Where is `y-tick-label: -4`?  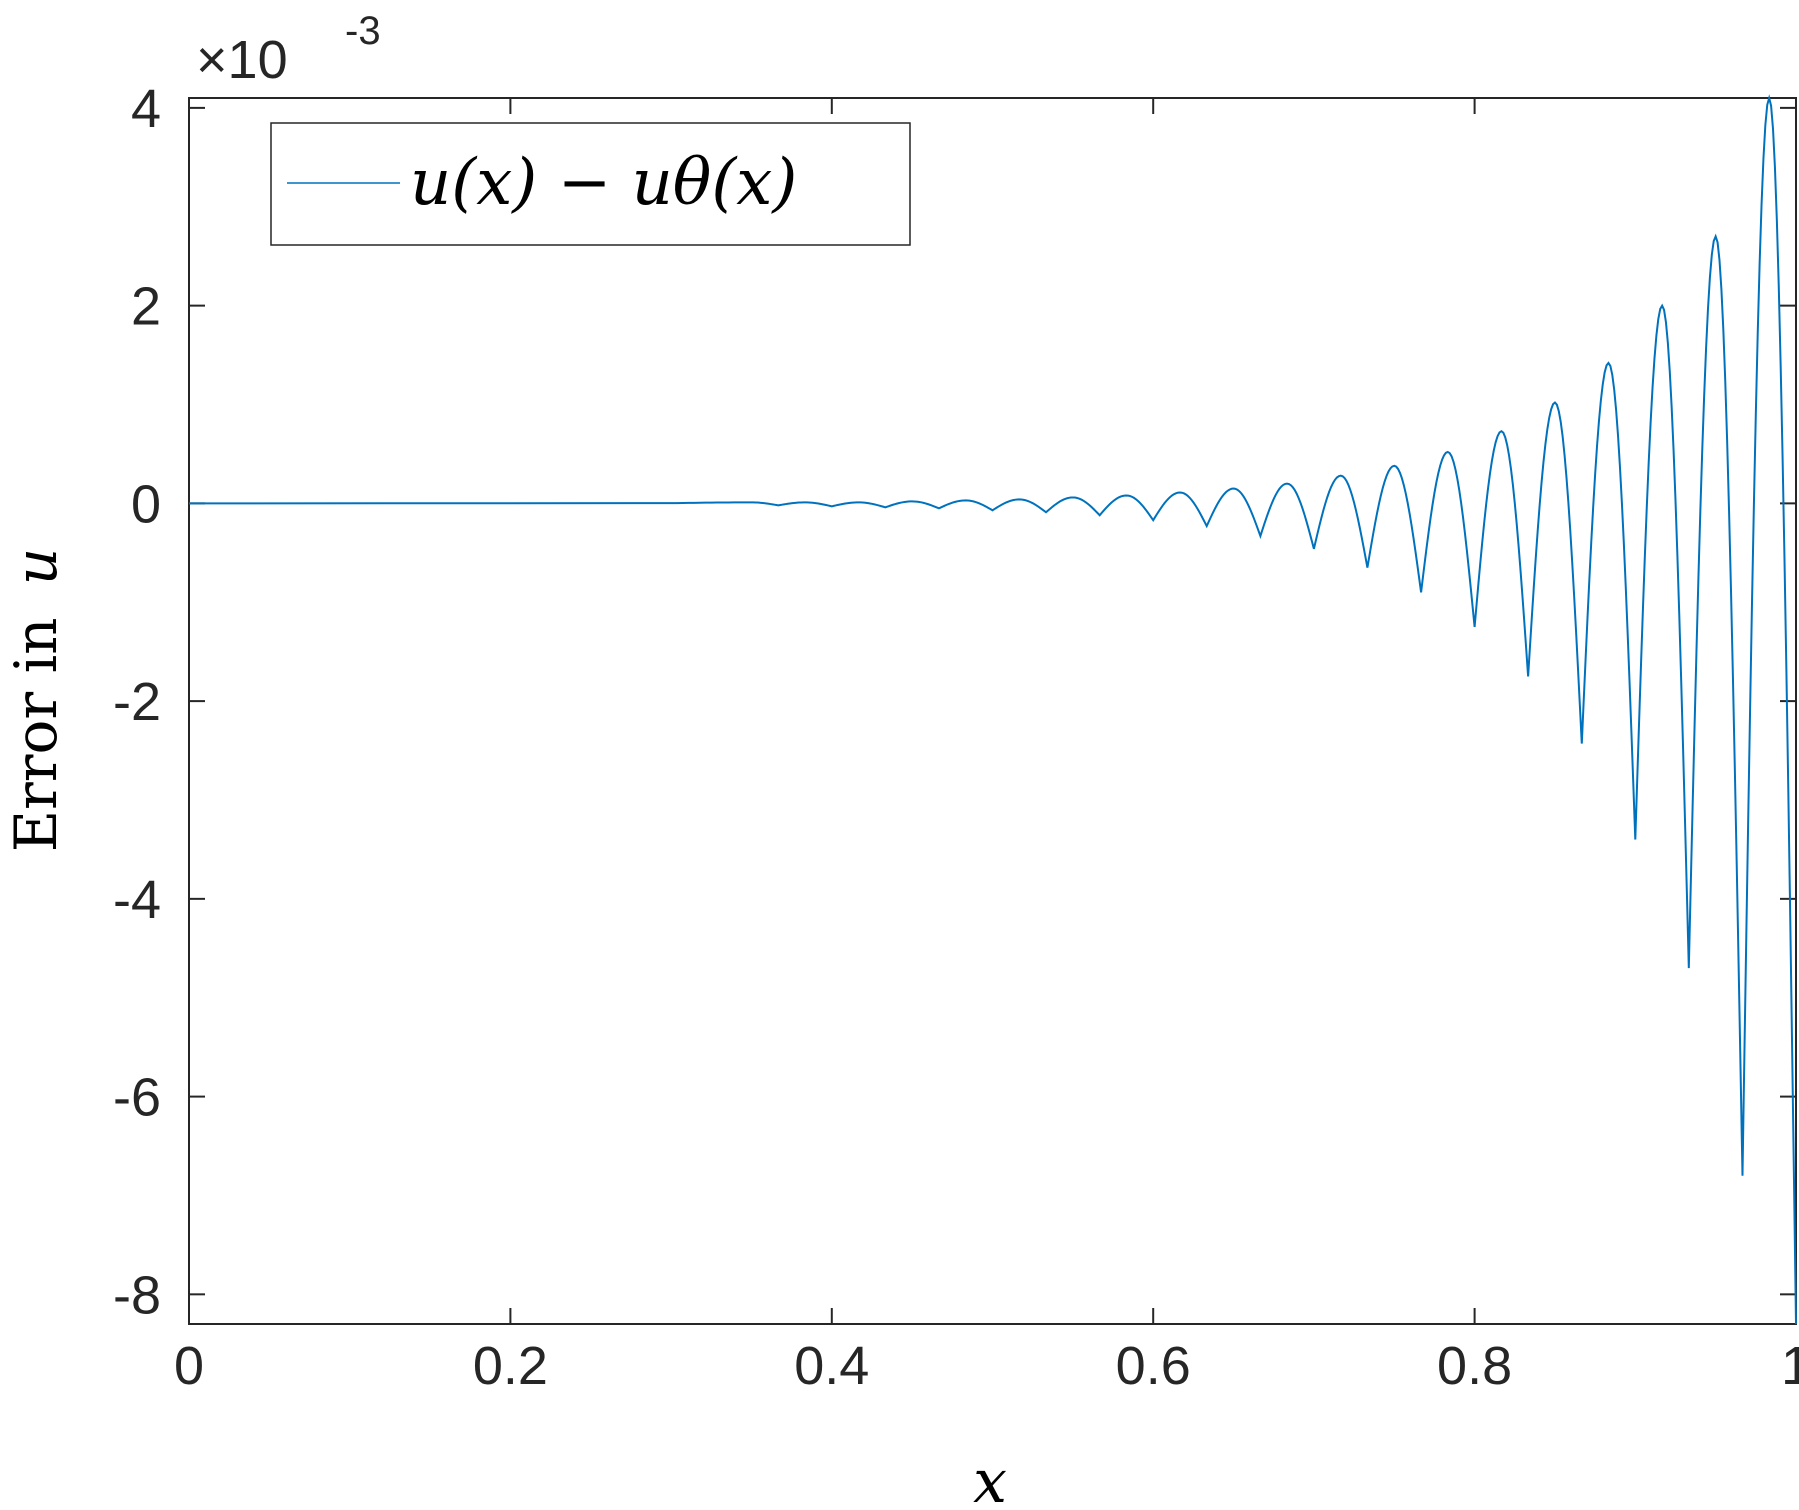 y-tick-label: -4 is located at coordinates (137, 900).